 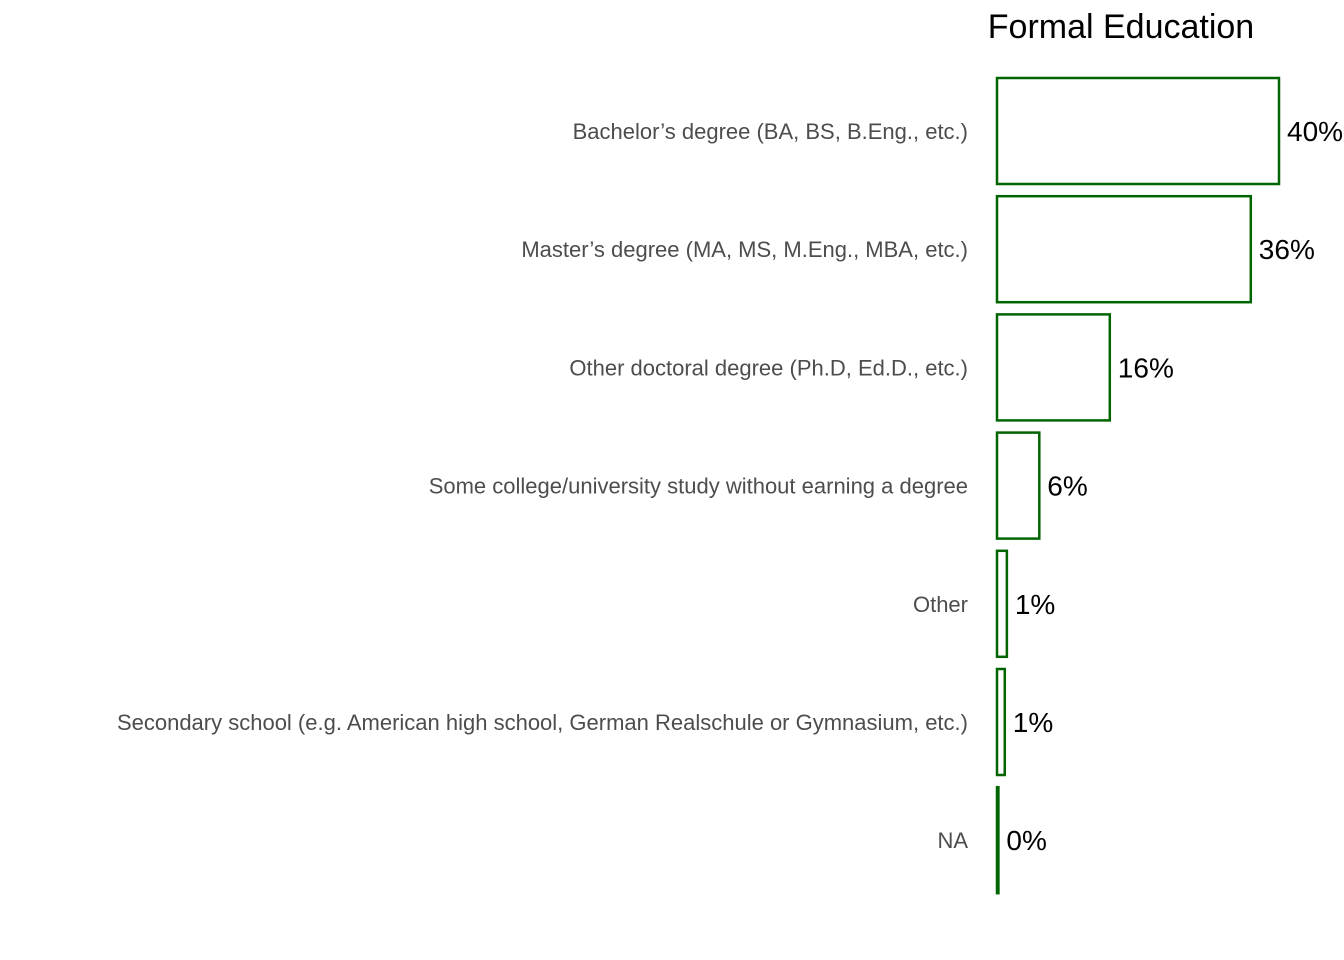 What do you see at coordinates (1121, 27) in the screenshot?
I see `chart-title: Formal Education` at bounding box center [1121, 27].